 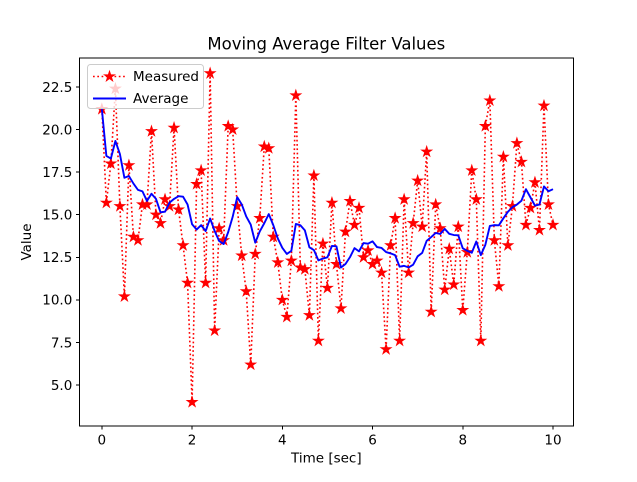 What do you see at coordinates (57, 88) in the screenshot?
I see `y-tick-label: 22.5` at bounding box center [57, 88].